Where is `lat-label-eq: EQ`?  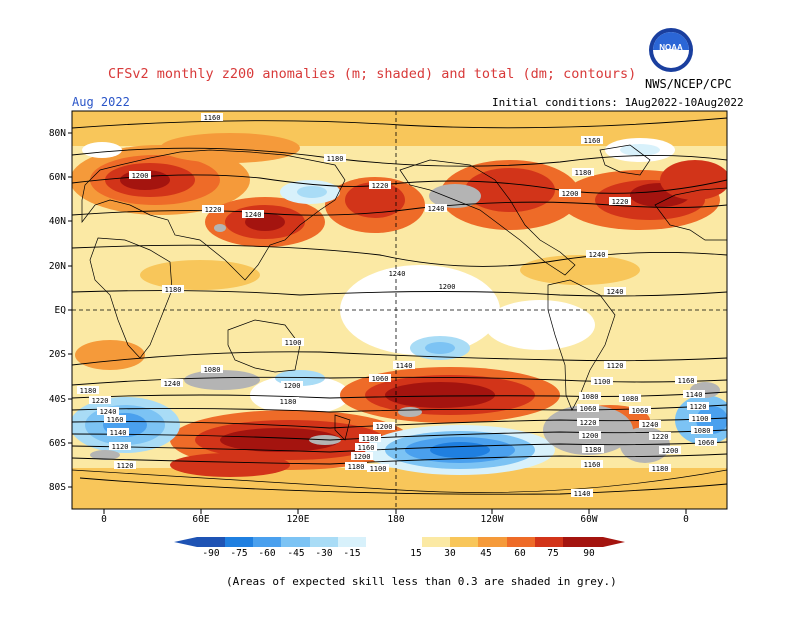
lat-label-eq: EQ is located at coordinates (61, 310).